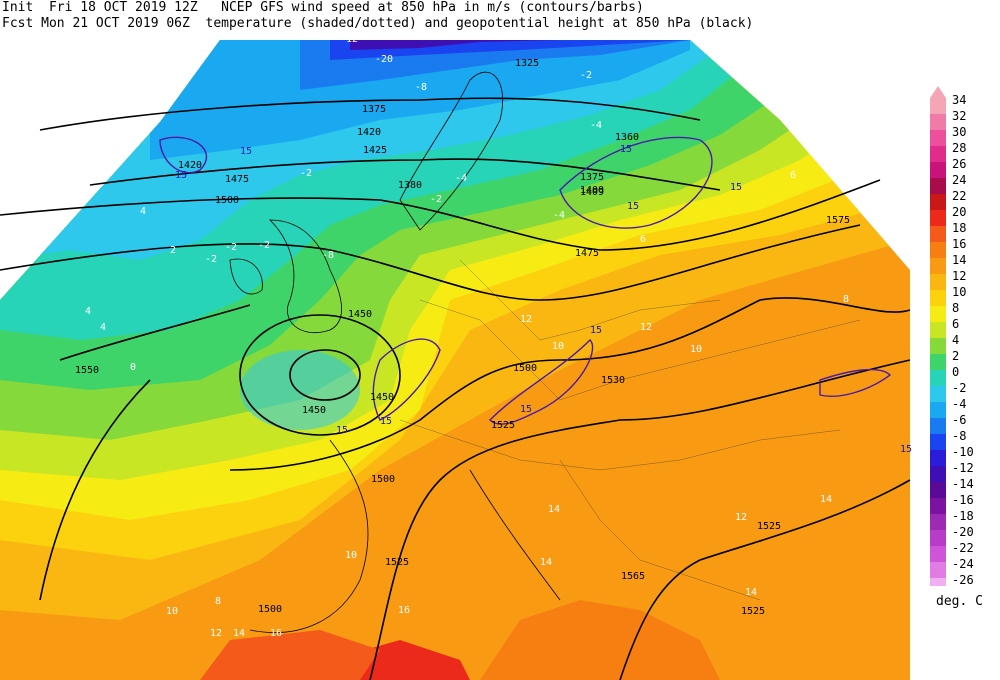 The height and width of the screenshot is (680, 1000). Describe the element at coordinates (959, 292) in the screenshot. I see `legend-label: 10` at that location.